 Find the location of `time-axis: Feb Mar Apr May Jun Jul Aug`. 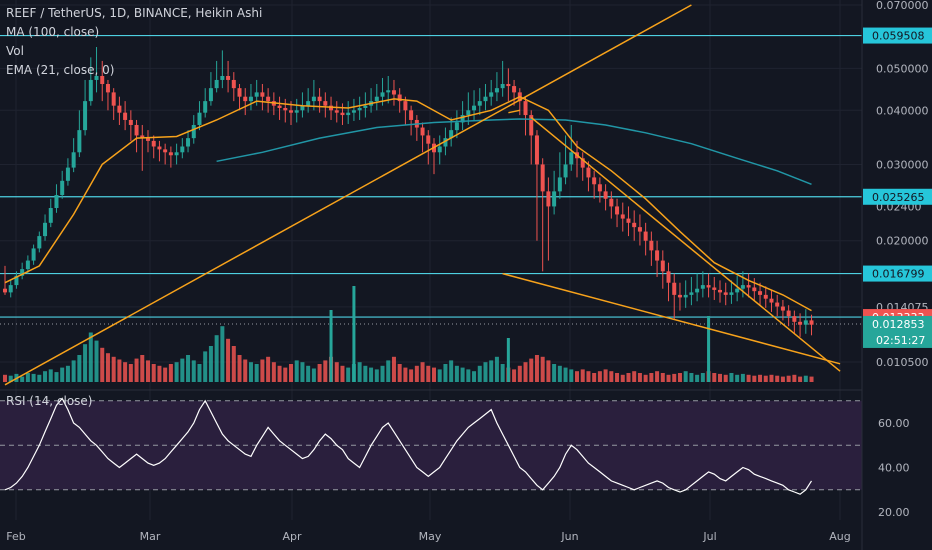

time-axis: Feb Mar Apr May Jun Jul Aug is located at coordinates (428, 536).